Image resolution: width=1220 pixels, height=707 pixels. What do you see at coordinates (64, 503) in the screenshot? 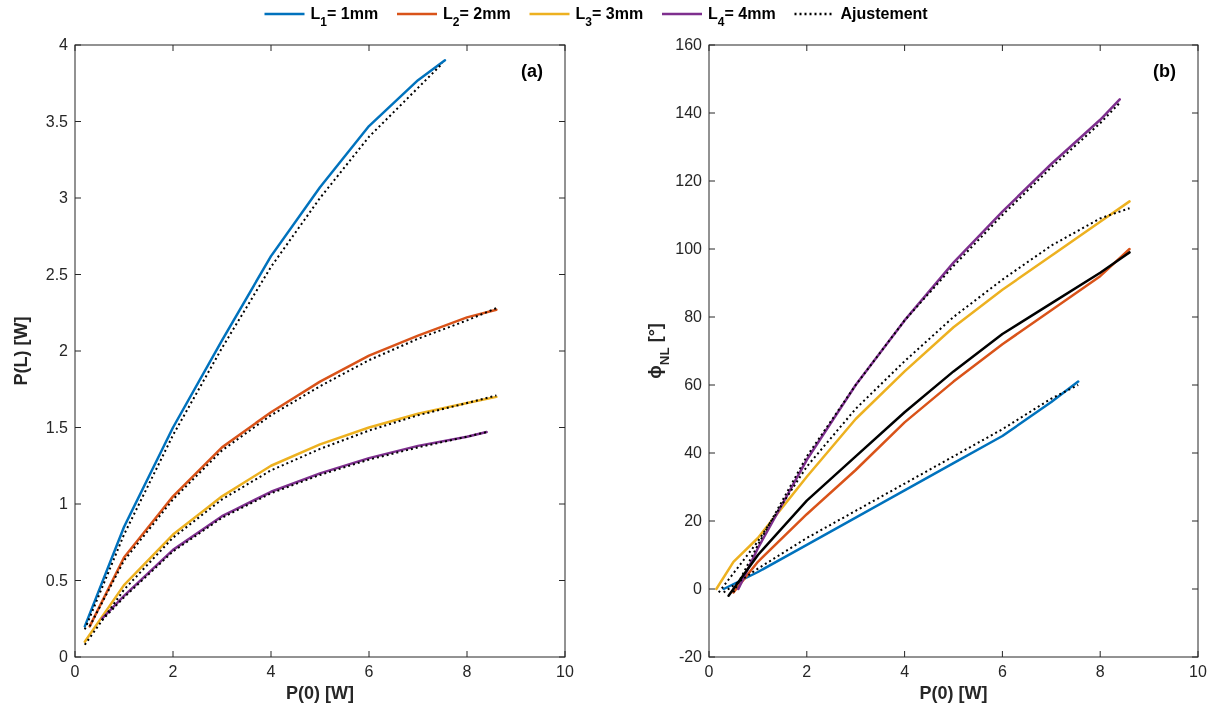
I see `y-tick-label: 1` at bounding box center [64, 503].